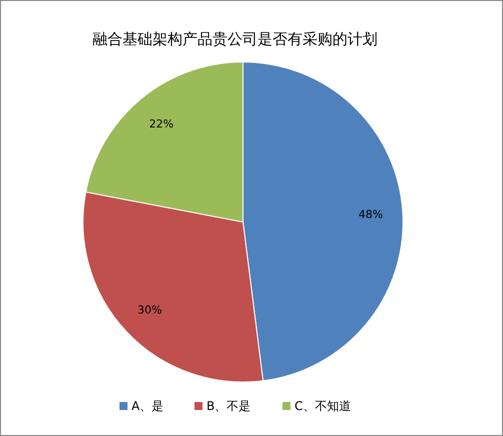 This screenshot has width=503, height=436. I want to click on data-label: 22%, so click(161, 123).